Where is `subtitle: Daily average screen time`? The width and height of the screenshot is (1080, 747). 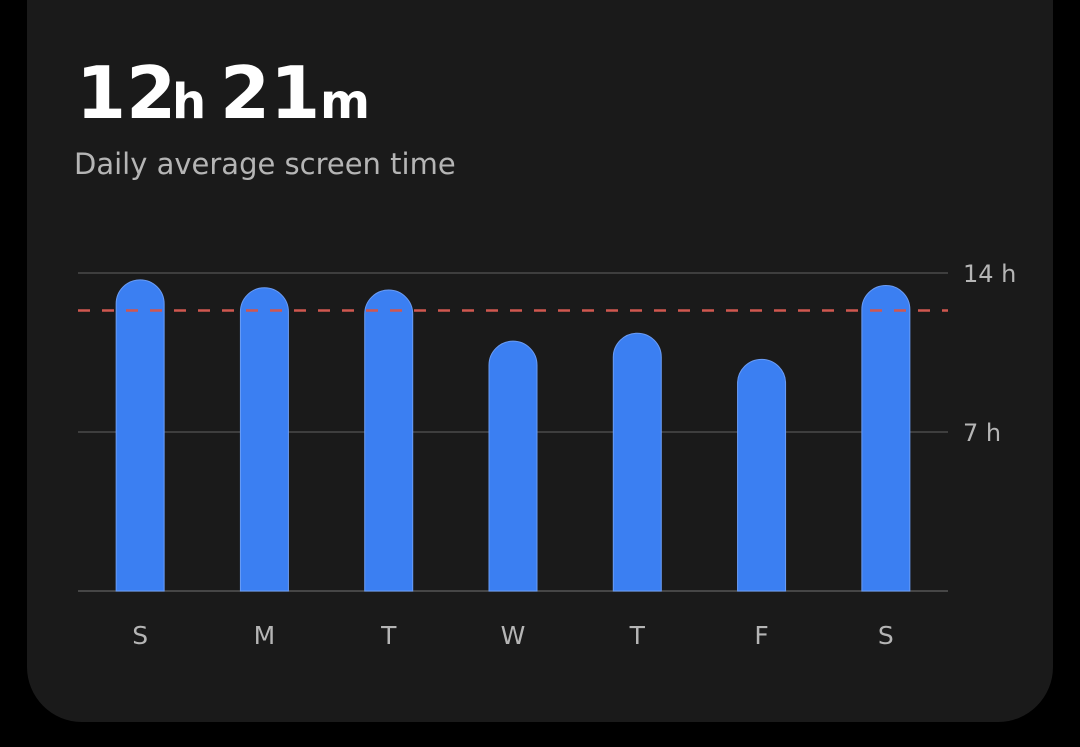 subtitle: Daily average screen time is located at coordinates (265, 164).